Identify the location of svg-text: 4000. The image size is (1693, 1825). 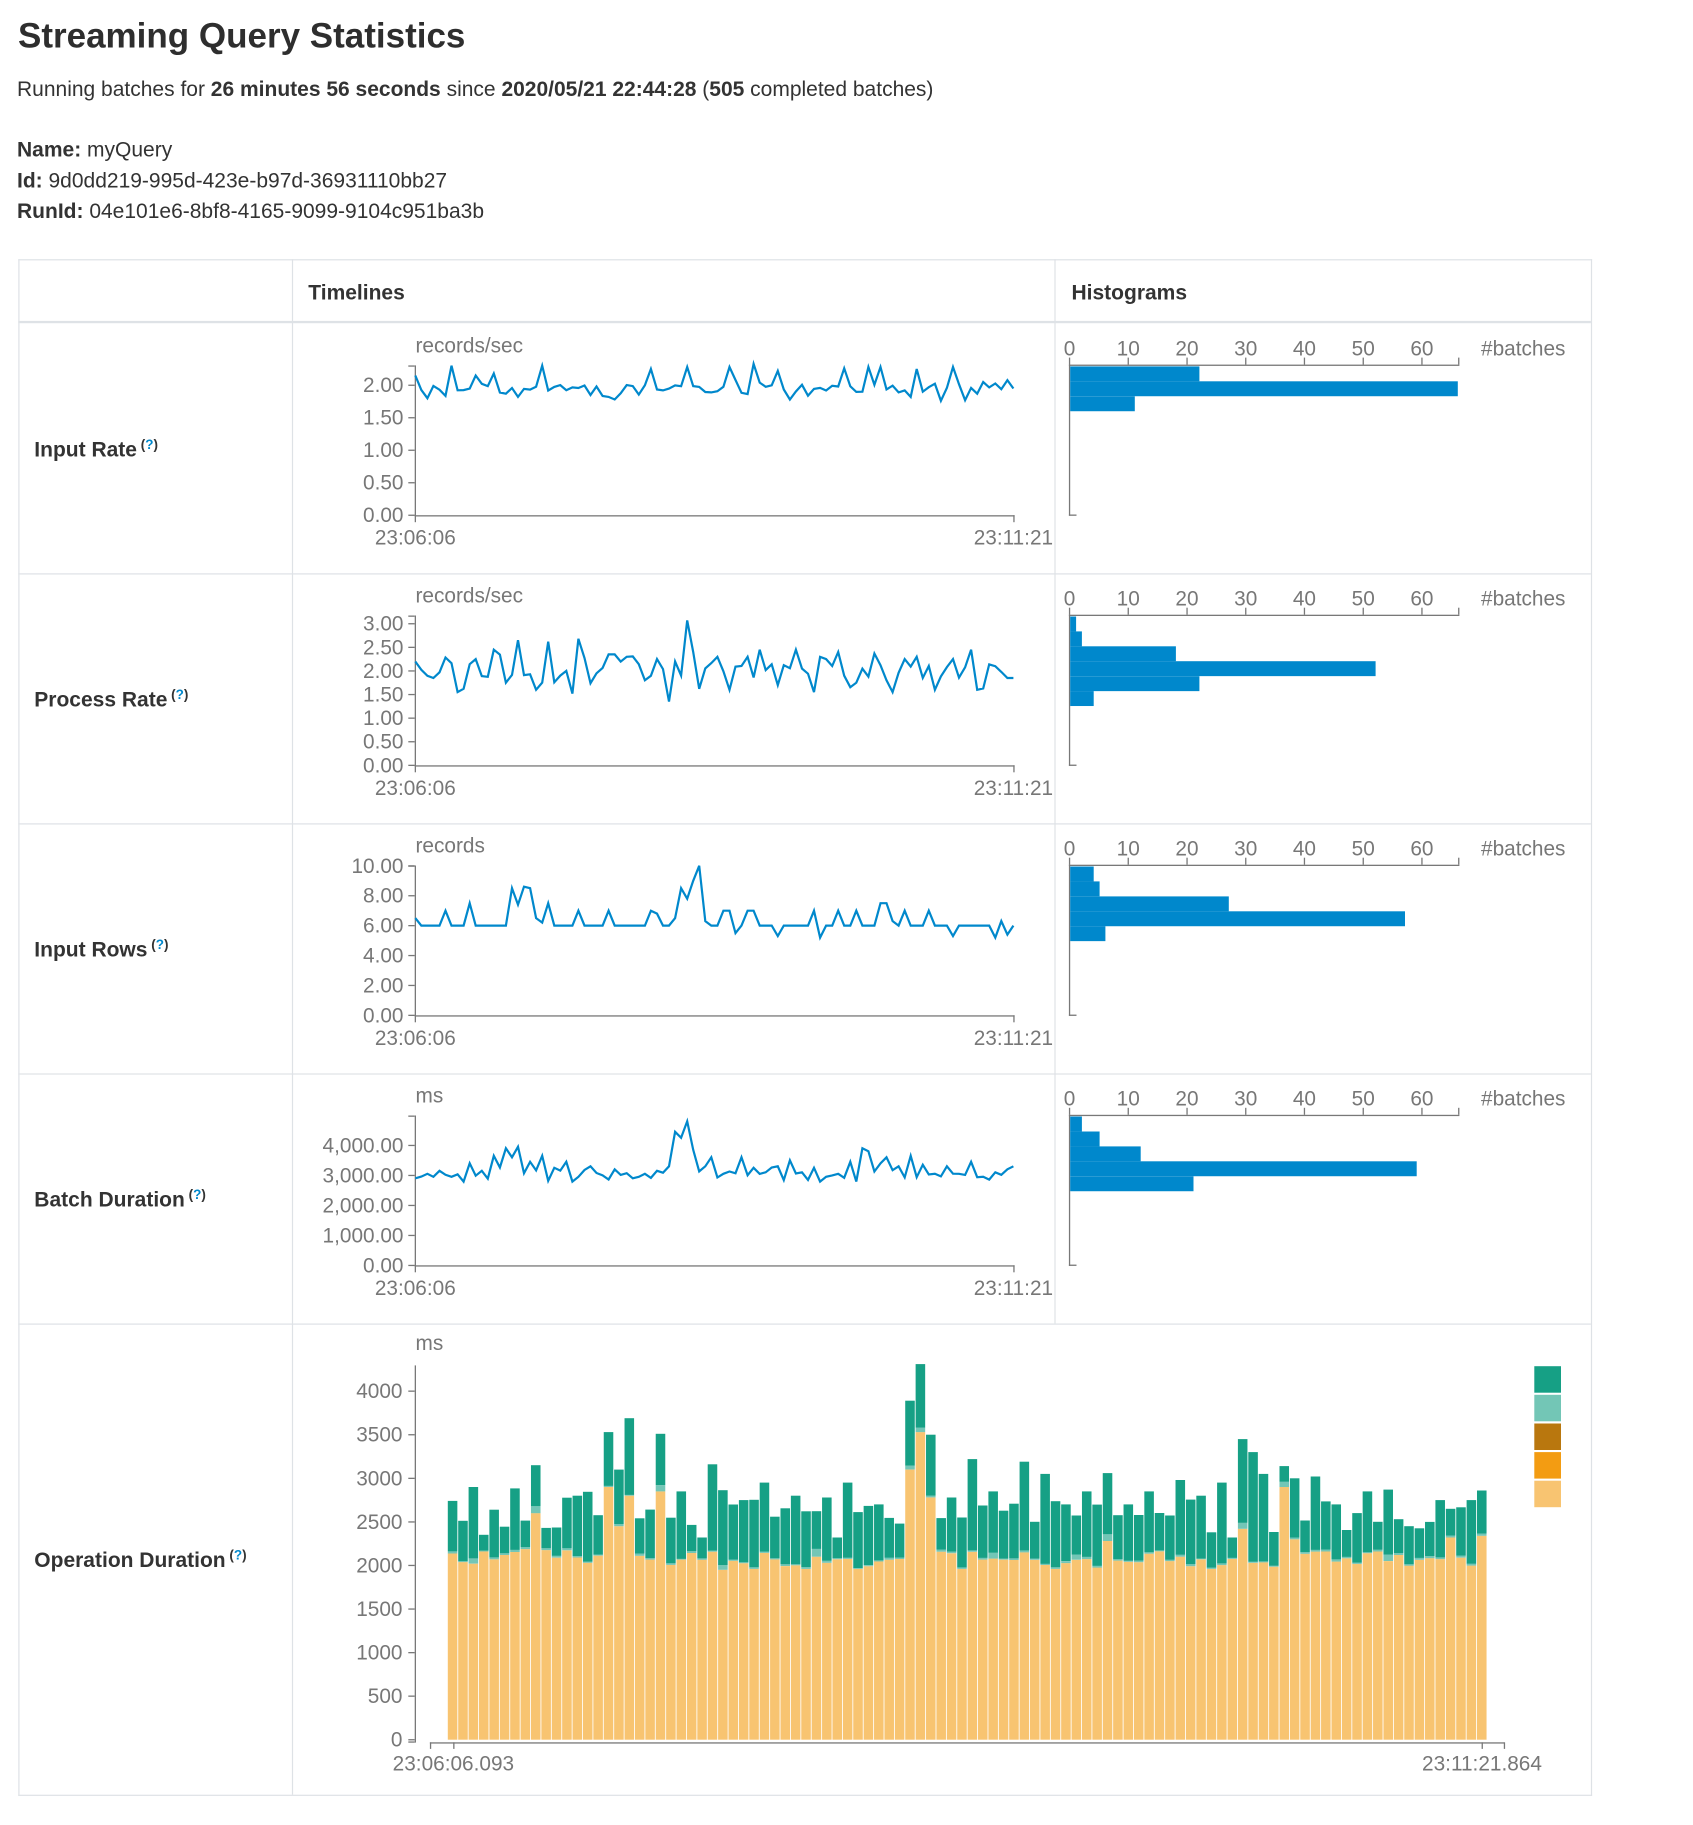
(379, 1391).